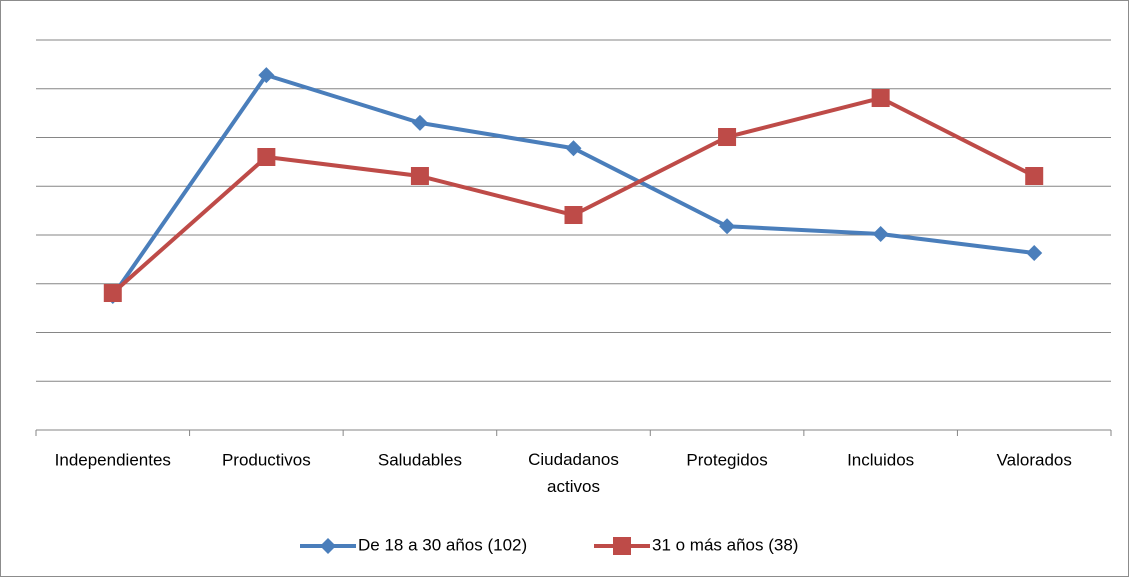  What do you see at coordinates (725, 544) in the screenshot?
I see `legend-label: 31 o más años (38)` at bounding box center [725, 544].